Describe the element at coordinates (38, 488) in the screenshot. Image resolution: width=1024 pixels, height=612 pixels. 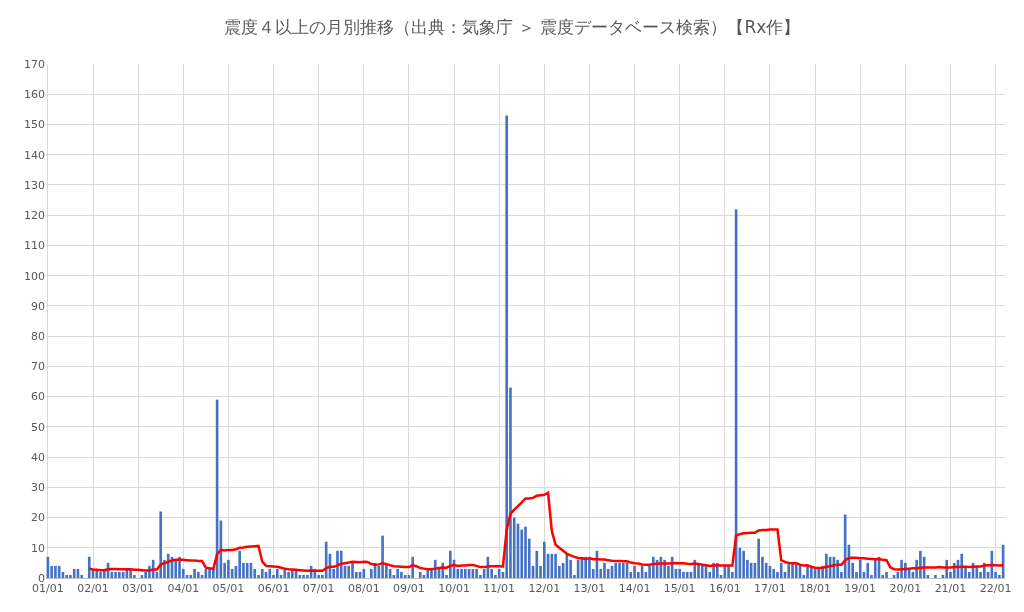
I see `y-tick-label: 30` at that location.